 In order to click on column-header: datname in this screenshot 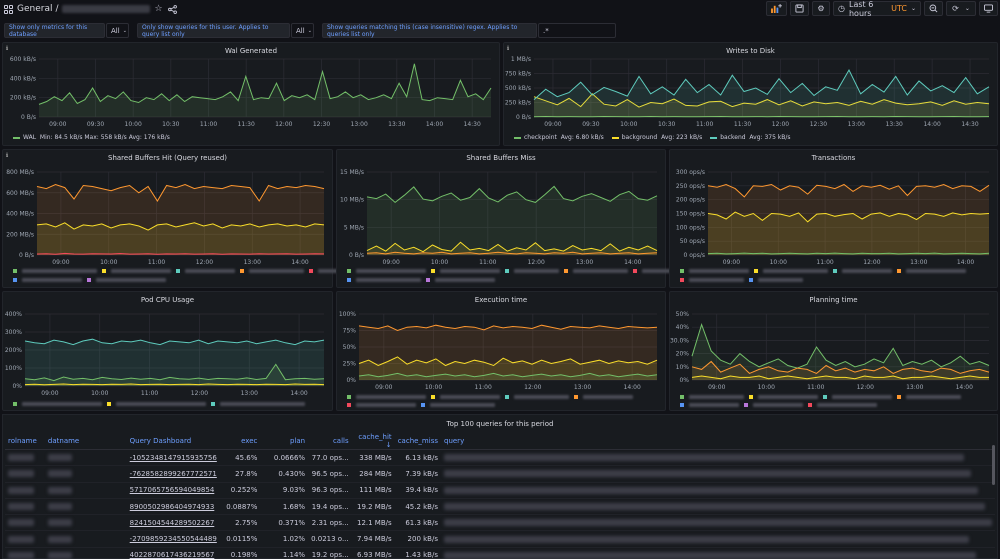, I will do `click(85, 441)`.